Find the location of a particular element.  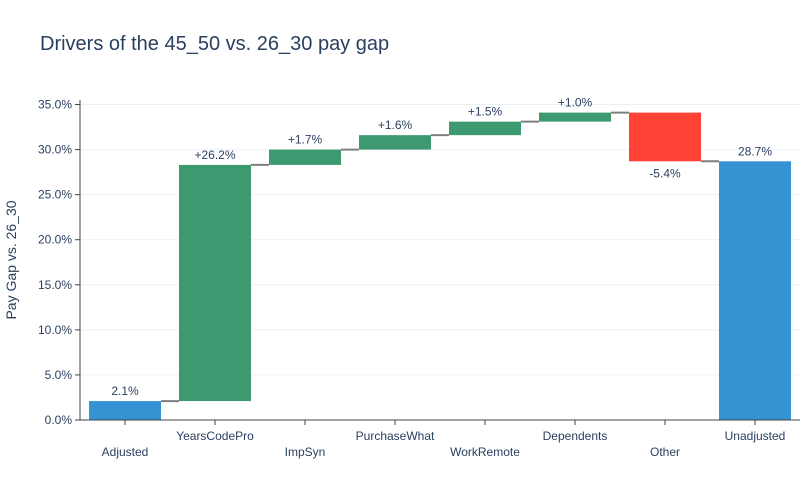

y-tick-label: 25.0% is located at coordinates (55, 195).